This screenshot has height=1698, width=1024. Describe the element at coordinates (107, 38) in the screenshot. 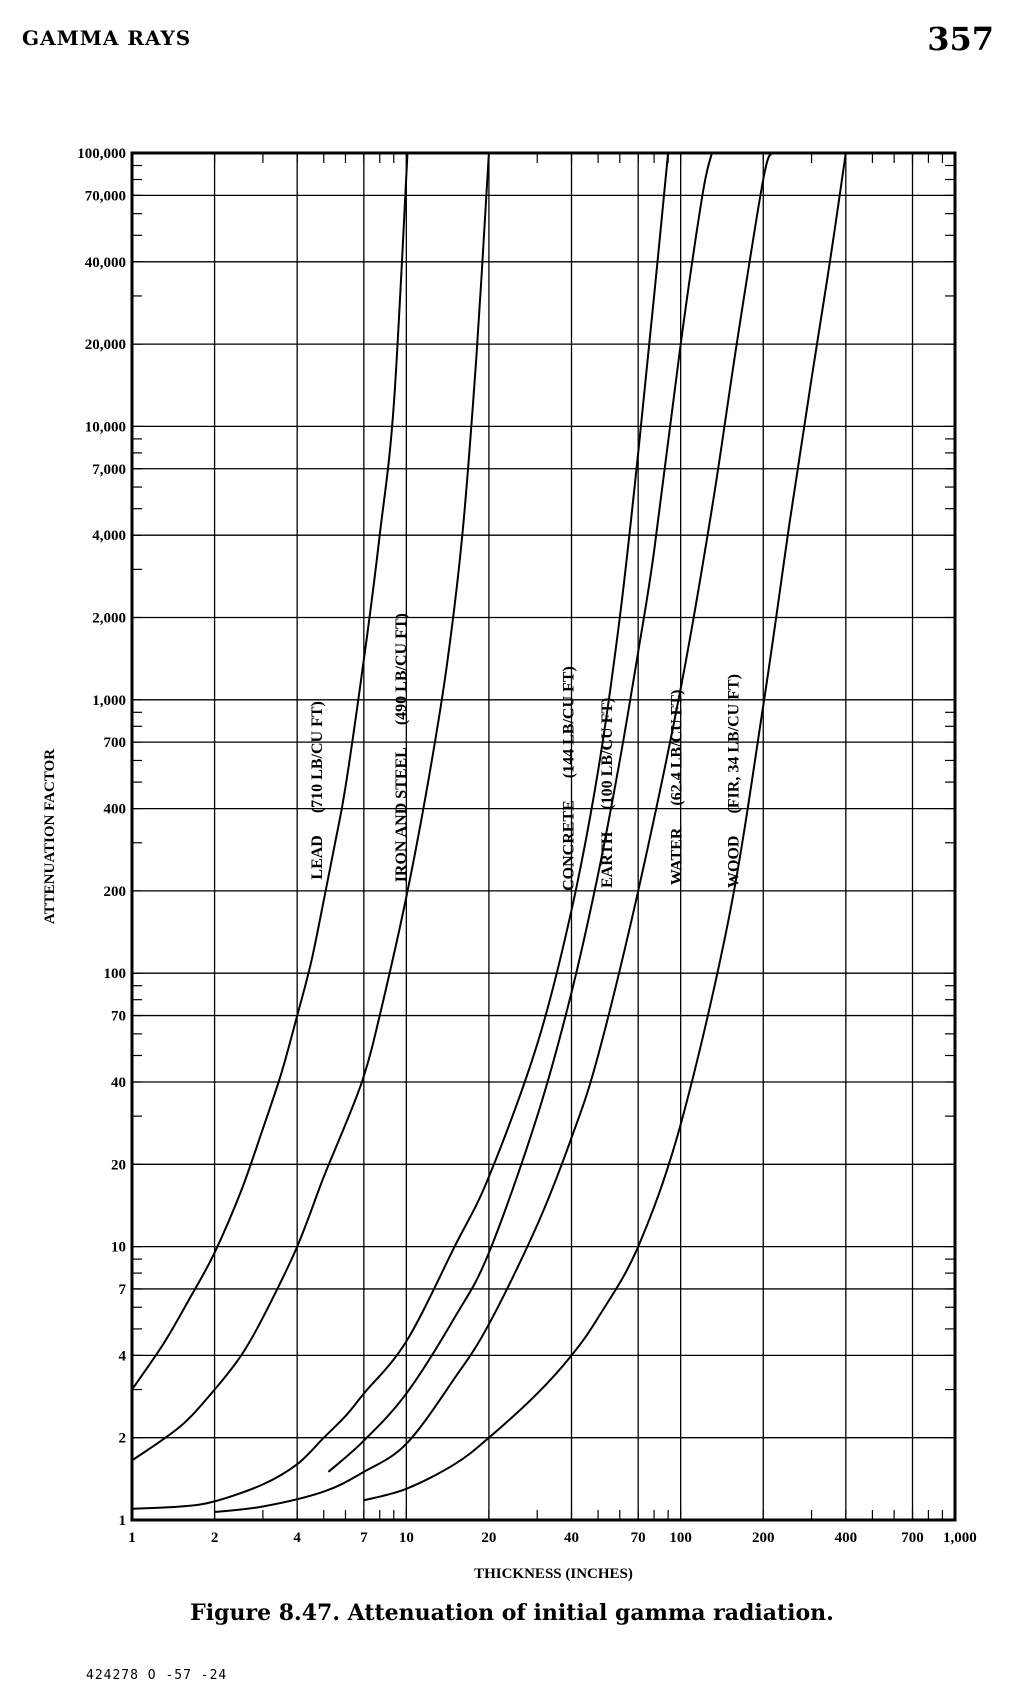

I see `running-head: GAMMA RAYS` at that location.